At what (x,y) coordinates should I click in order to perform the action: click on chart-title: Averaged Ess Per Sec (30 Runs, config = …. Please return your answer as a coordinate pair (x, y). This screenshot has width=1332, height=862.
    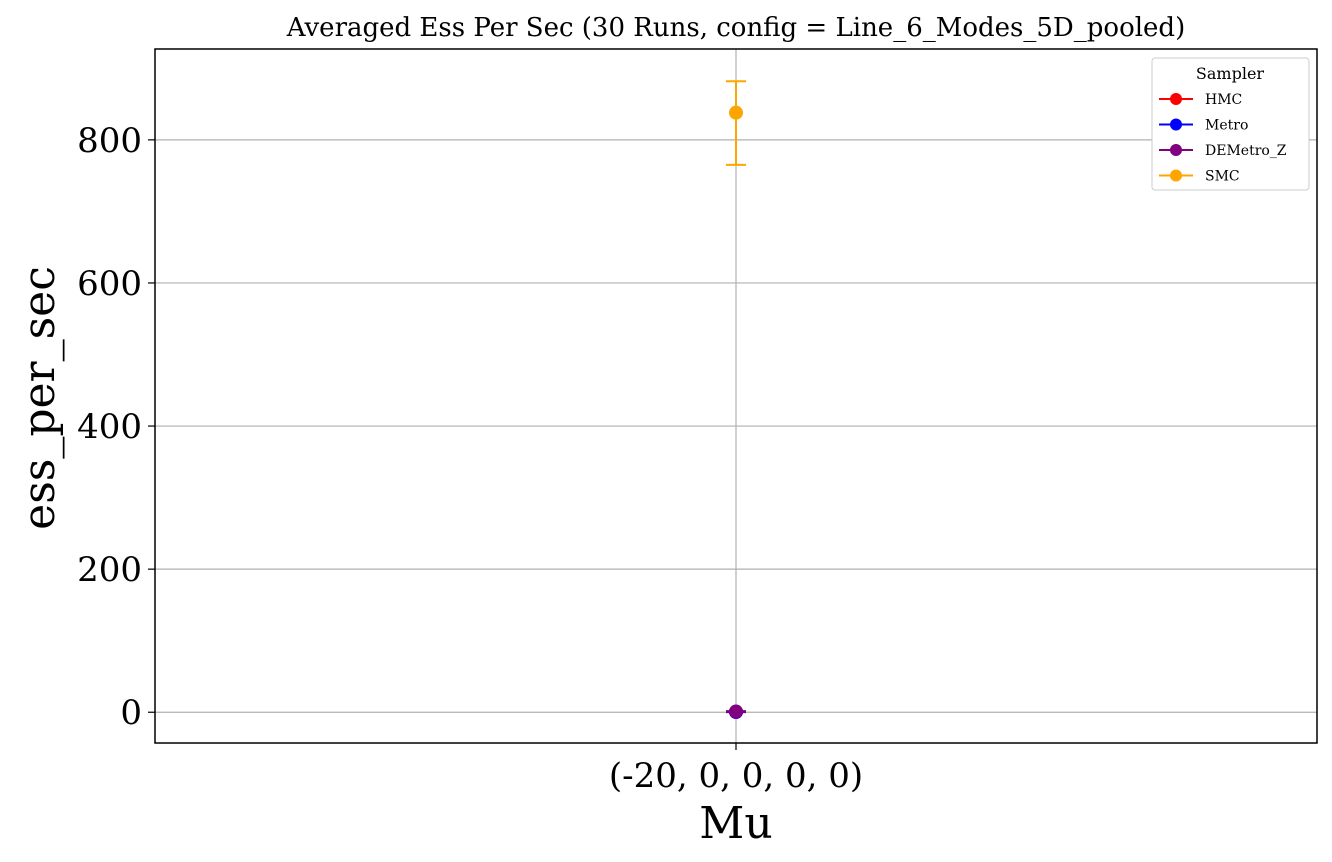
    Looking at the image, I should click on (735, 28).